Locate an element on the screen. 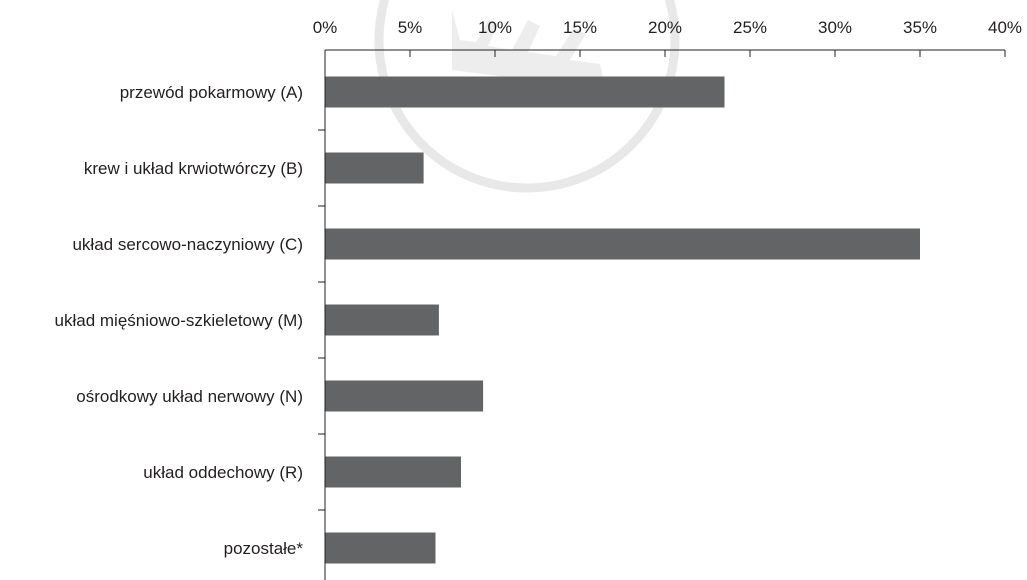 The width and height of the screenshot is (1027, 580). x-tick-label: 30% is located at coordinates (835, 27).